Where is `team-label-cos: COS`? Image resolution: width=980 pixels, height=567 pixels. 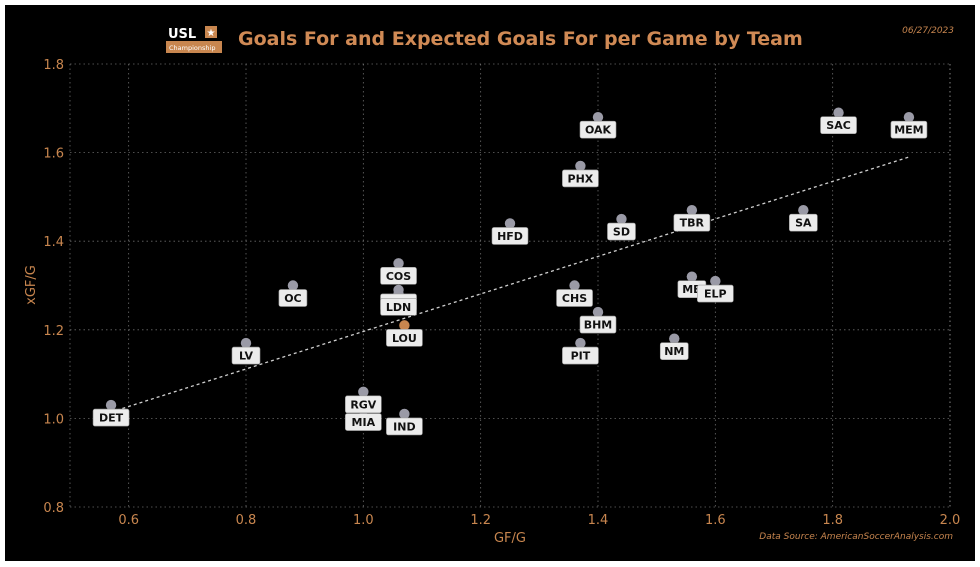 team-label-cos: COS is located at coordinates (398, 276).